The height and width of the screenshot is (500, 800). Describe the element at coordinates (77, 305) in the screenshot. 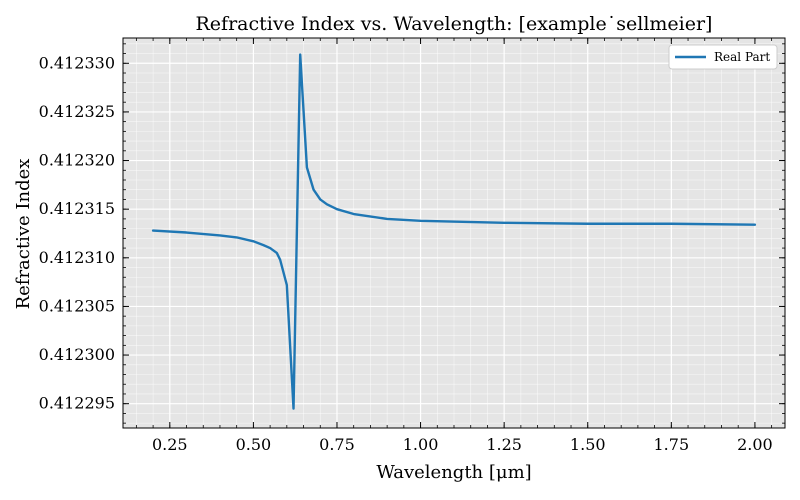

I see `y-tick-label: 0.412305` at that location.